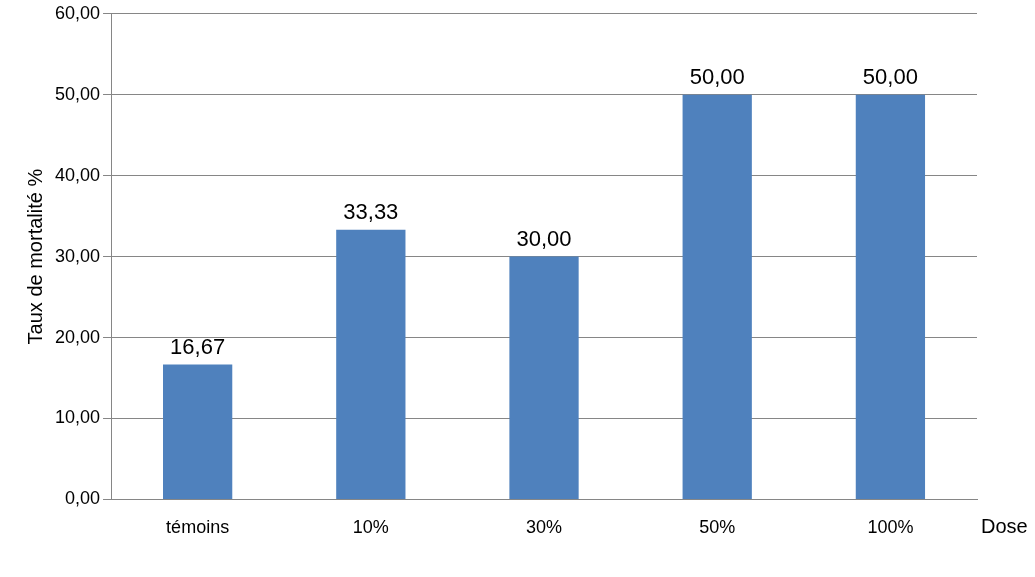 The image size is (1035, 577). Describe the element at coordinates (198, 346) in the screenshot. I see `data-label: 16,67` at that location.